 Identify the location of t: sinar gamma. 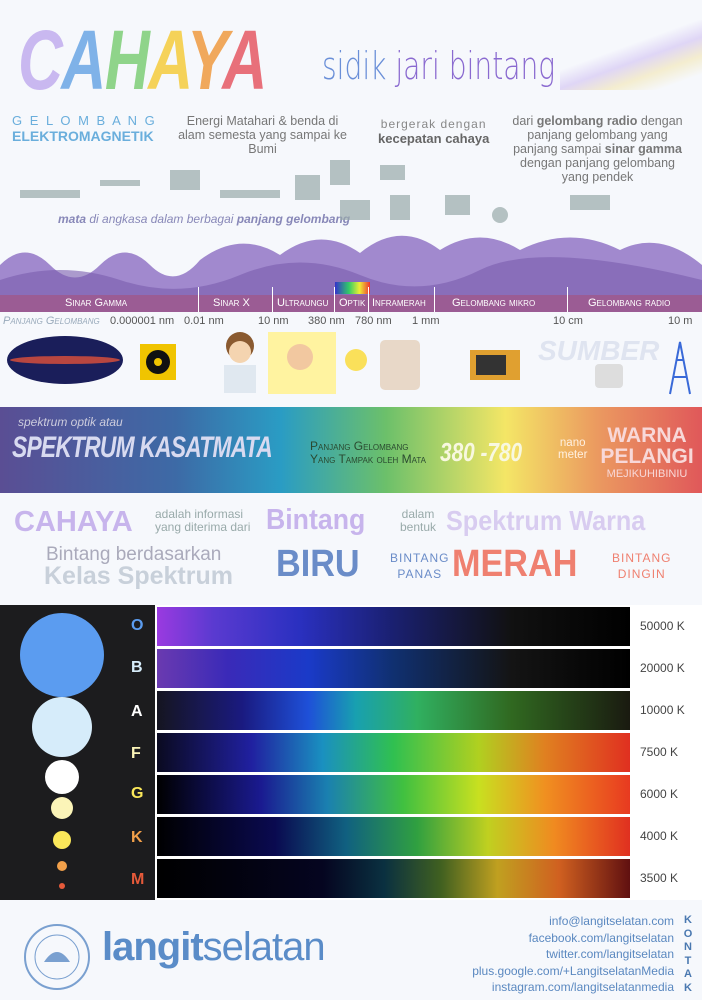
(643, 149).